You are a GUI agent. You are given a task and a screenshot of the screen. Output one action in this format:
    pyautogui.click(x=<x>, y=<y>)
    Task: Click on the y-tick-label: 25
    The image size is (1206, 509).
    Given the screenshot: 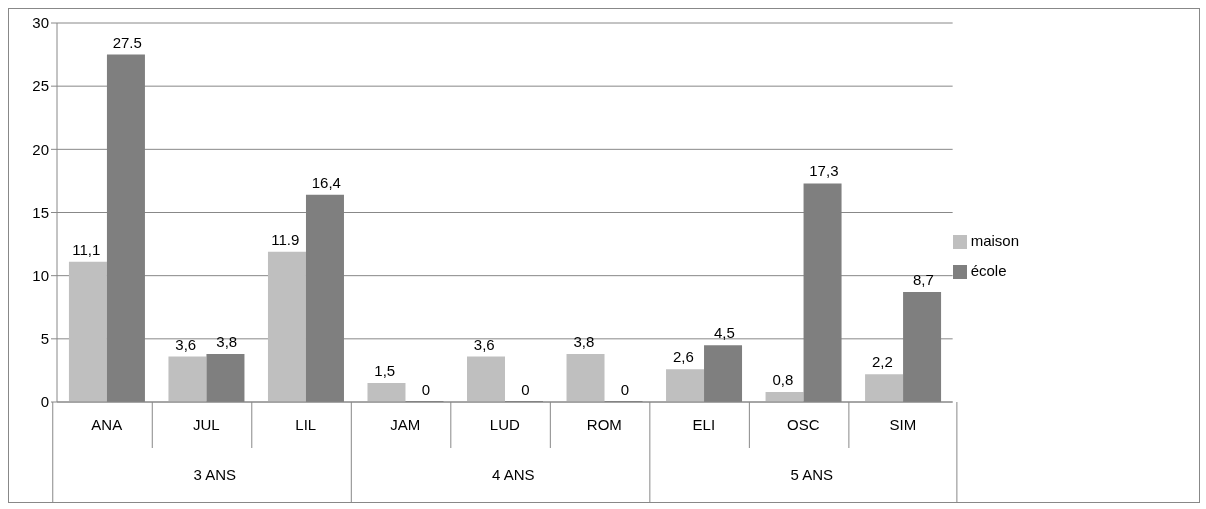 What is the action you would take?
    pyautogui.click(x=40, y=86)
    